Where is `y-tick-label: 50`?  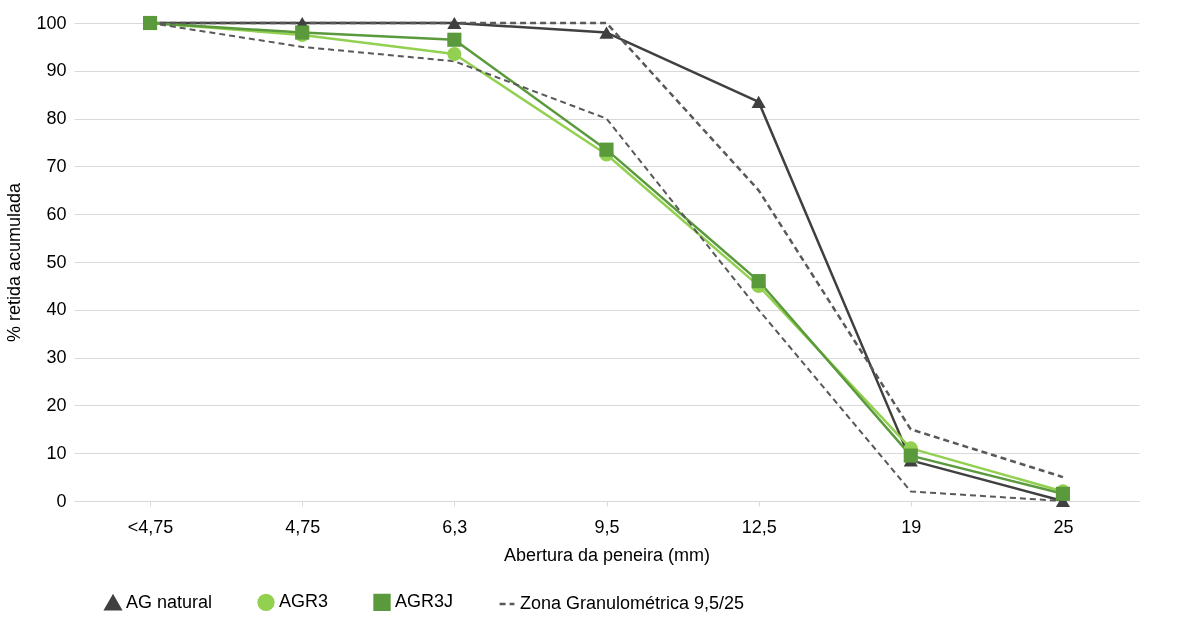 y-tick-label: 50 is located at coordinates (56, 261).